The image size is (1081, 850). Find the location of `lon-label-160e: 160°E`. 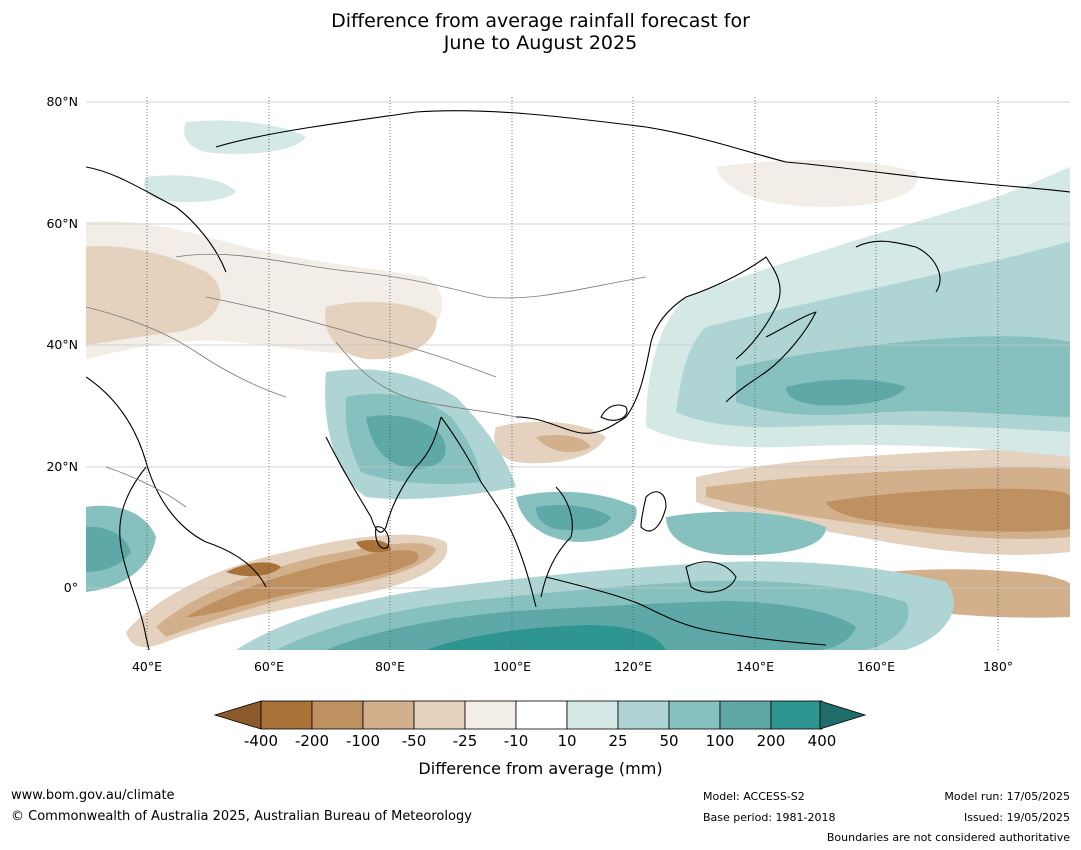

lon-label-160e: 160°E is located at coordinates (875, 666).